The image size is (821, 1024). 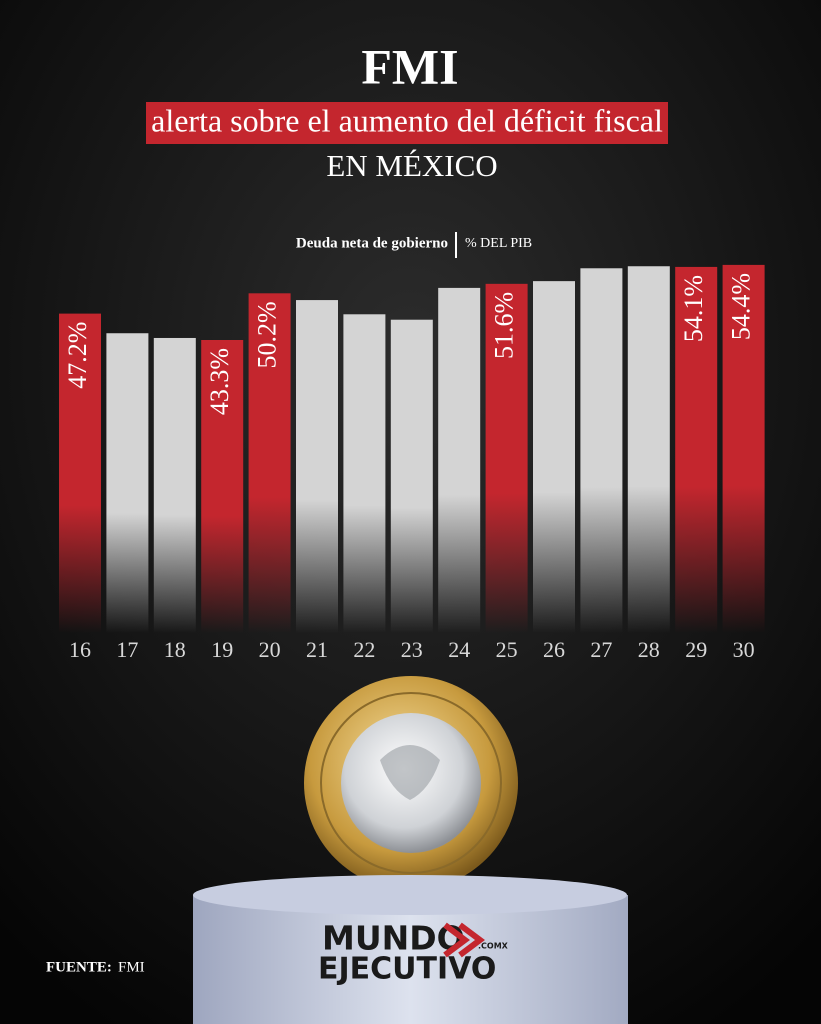 What do you see at coordinates (554, 649) in the screenshot?
I see `x-tick-label: 26` at bounding box center [554, 649].